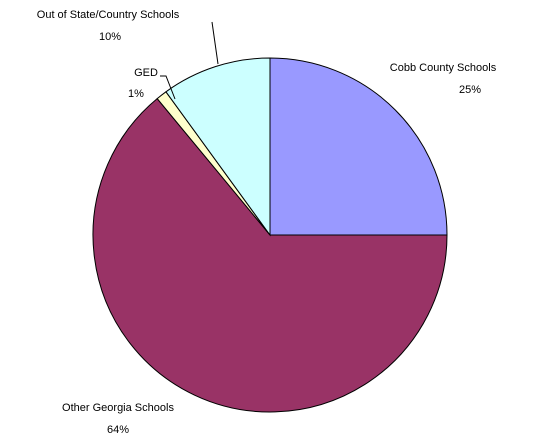 The width and height of the screenshot is (540, 441). Describe the element at coordinates (189, 60) in the screenshot. I see `leader-lines` at that location.